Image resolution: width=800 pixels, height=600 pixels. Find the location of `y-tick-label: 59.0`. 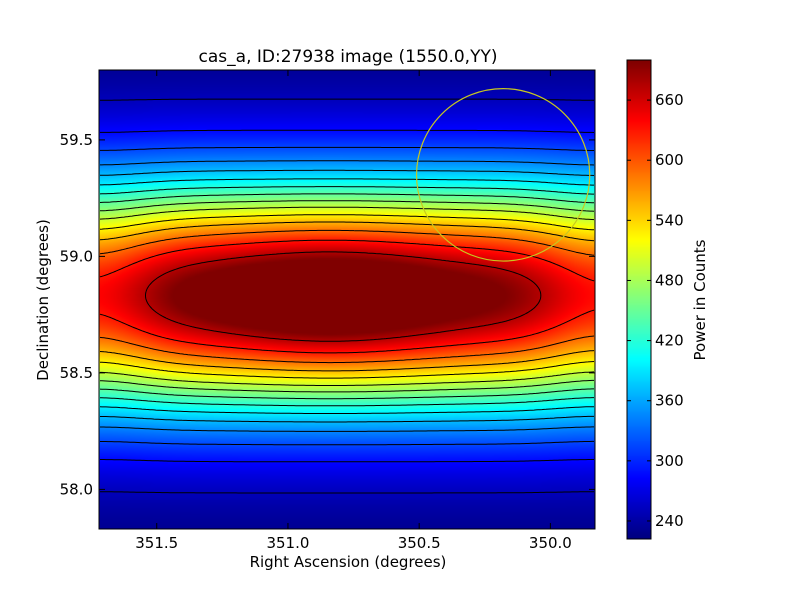

y-tick-label: 59.0 is located at coordinates (76, 256).